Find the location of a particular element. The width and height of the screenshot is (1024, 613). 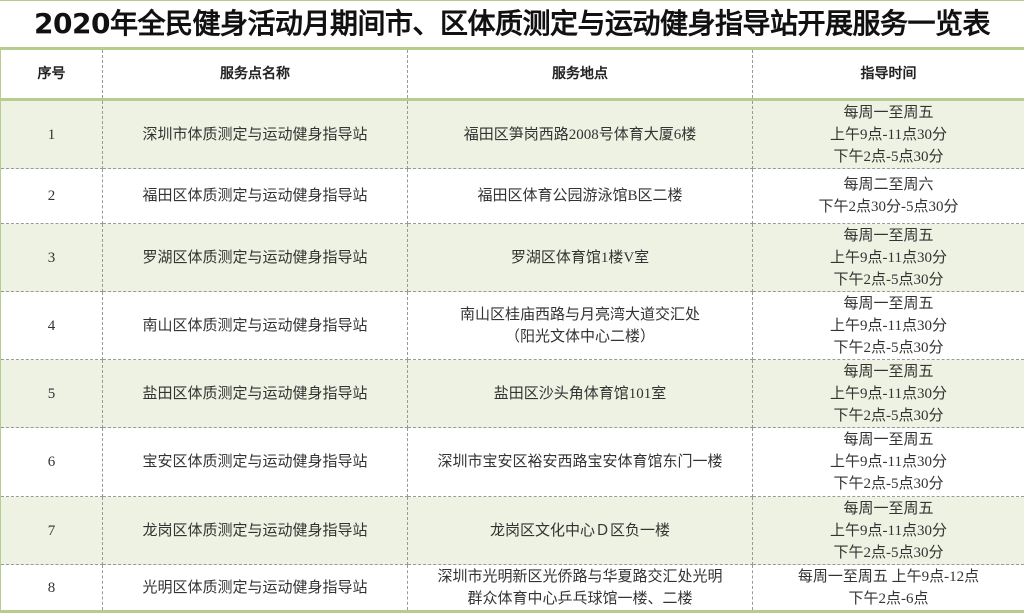

cell-no: 7 is located at coordinates (52, 531).